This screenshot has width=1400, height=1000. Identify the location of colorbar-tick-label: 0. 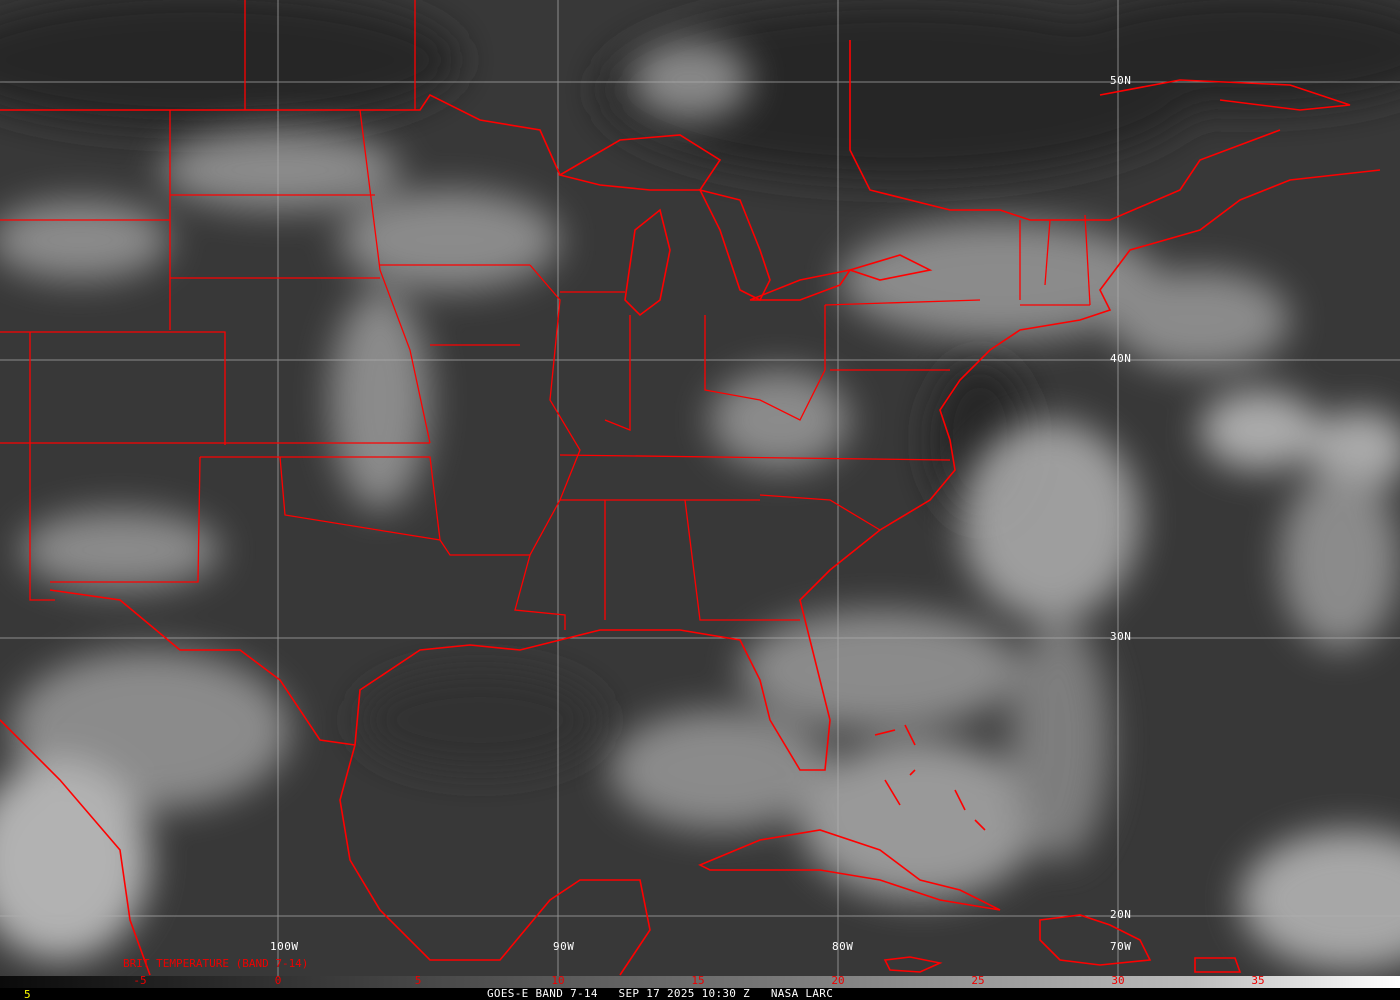
(278, 980).